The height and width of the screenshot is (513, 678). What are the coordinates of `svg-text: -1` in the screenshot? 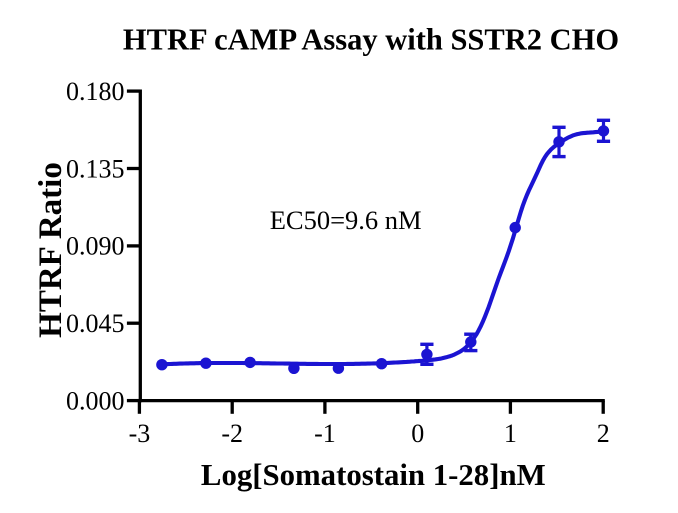 It's located at (325, 433).